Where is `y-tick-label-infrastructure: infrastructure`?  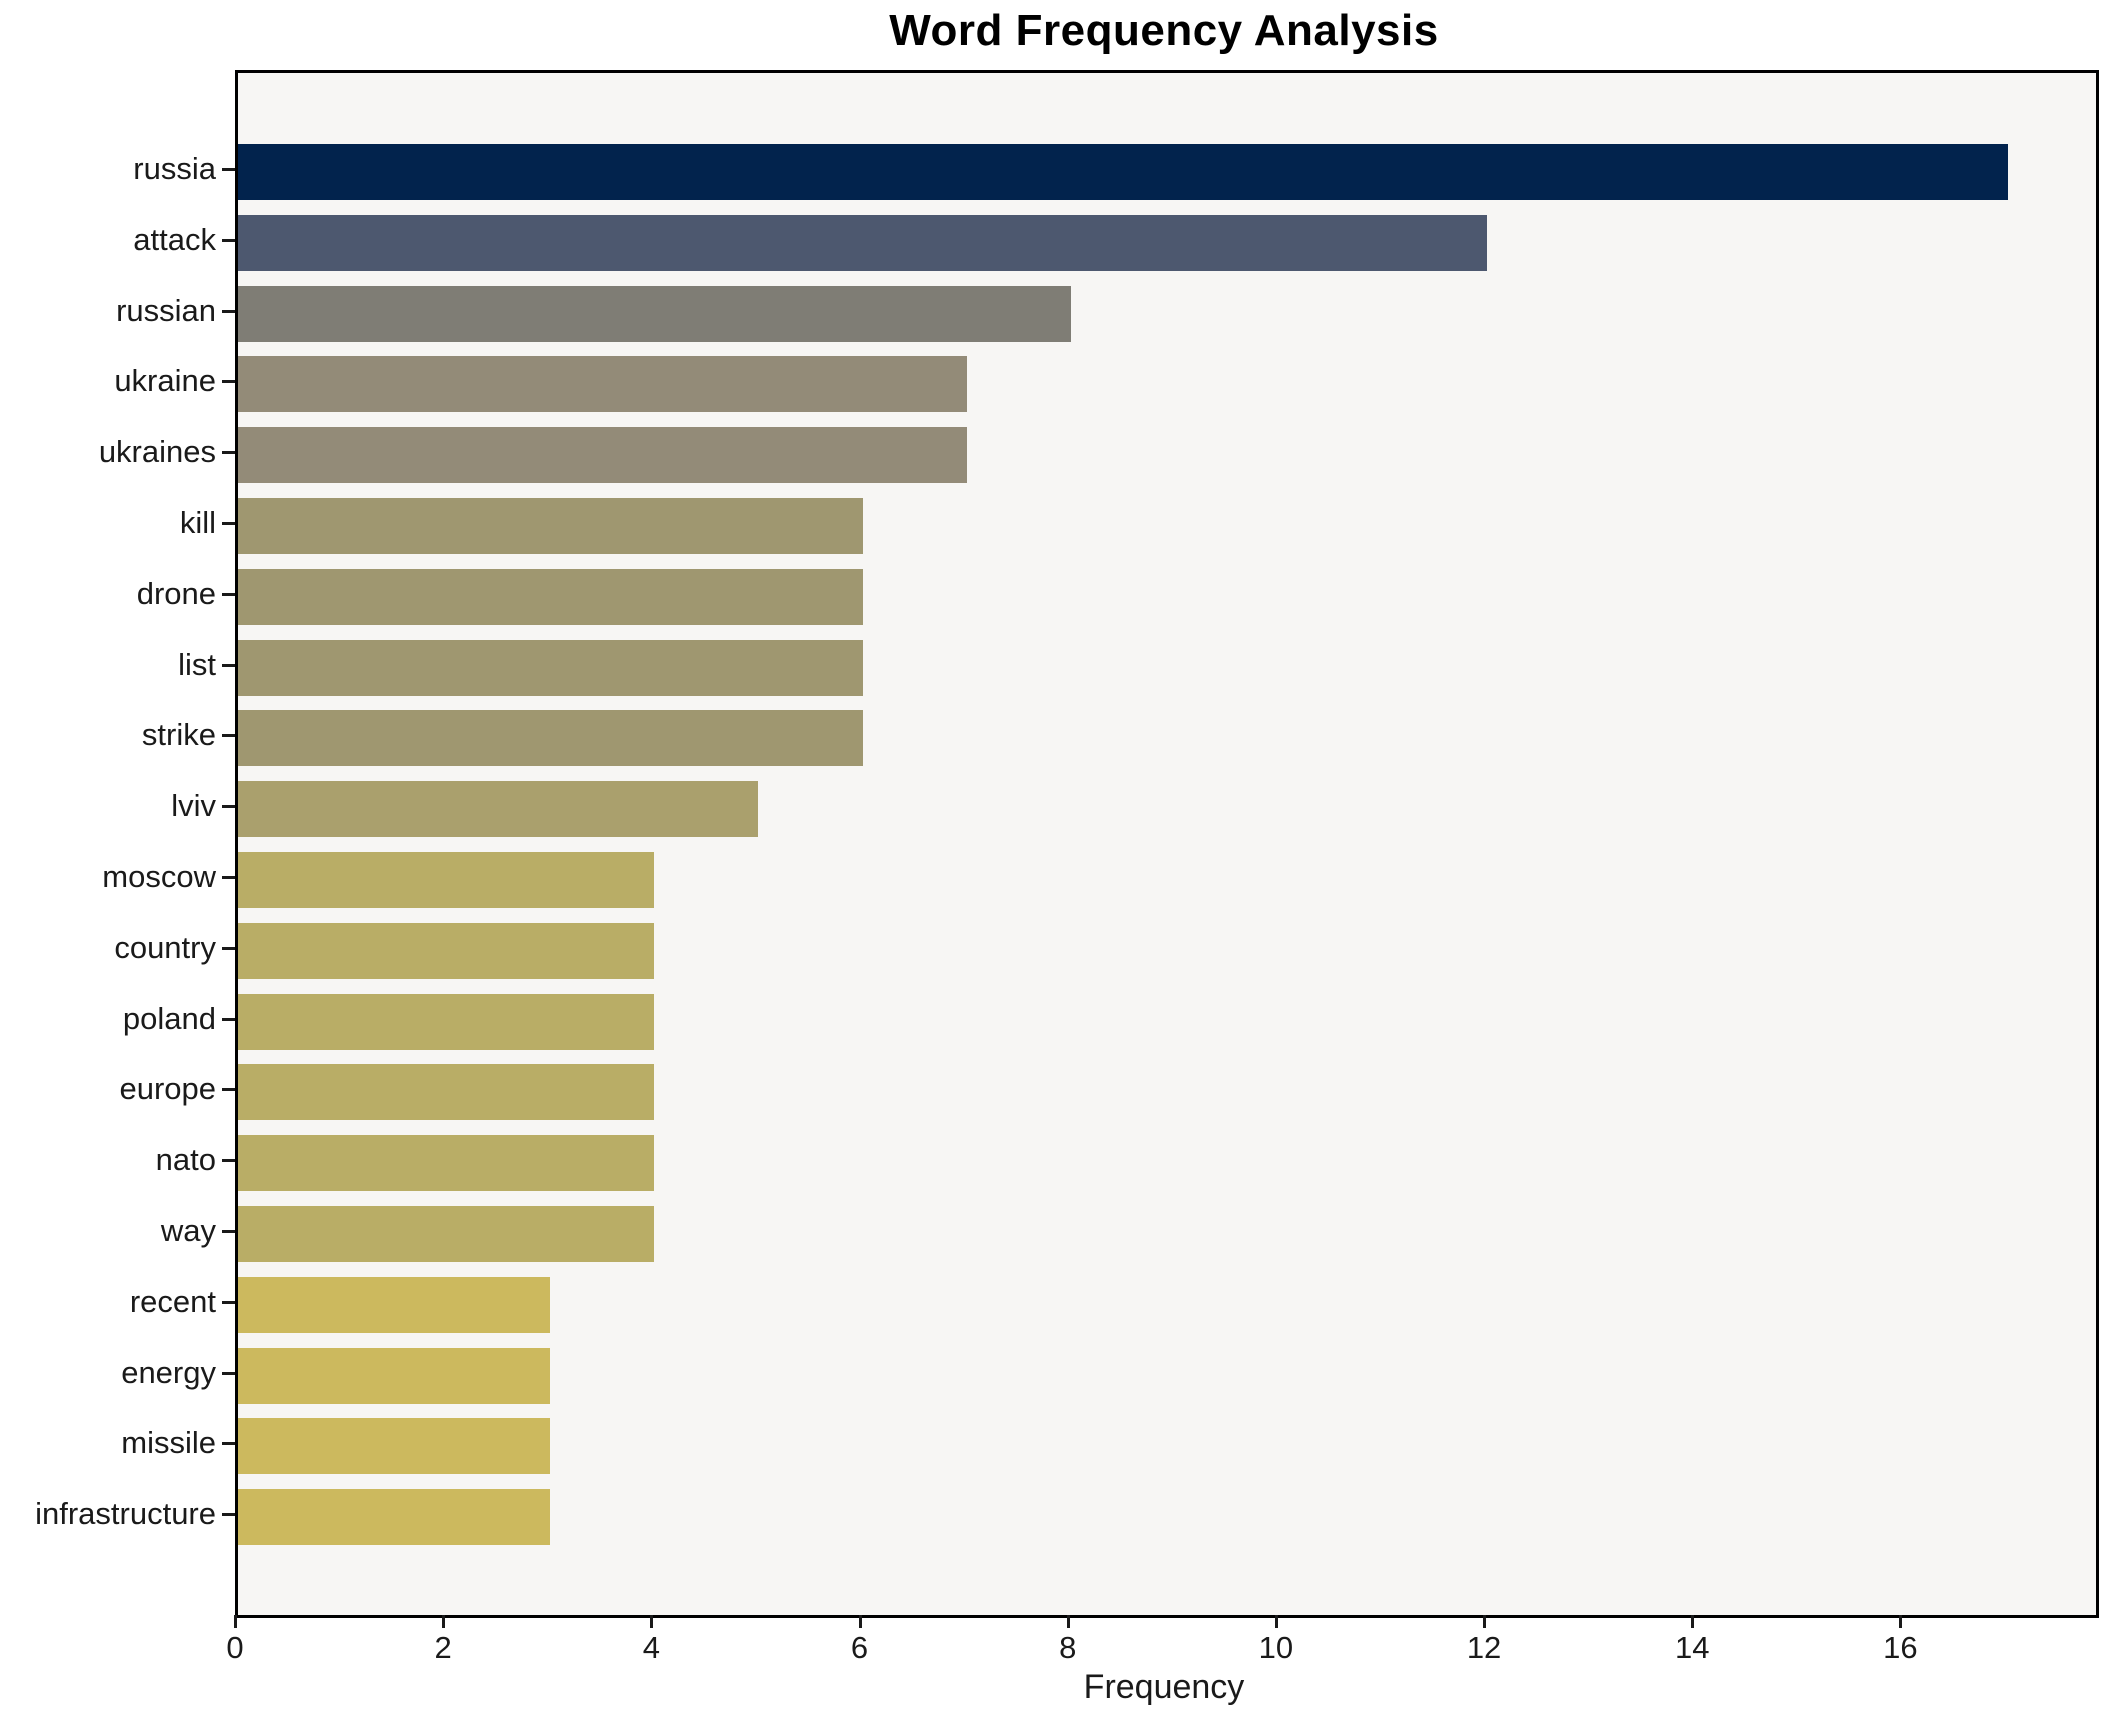
y-tick-label-infrastructure: infrastructure is located at coordinates (125, 1514).